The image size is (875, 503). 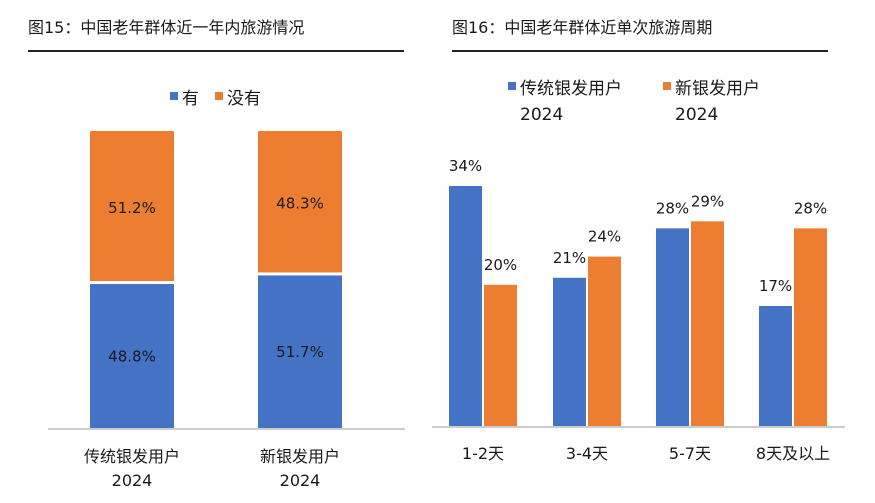 I want to click on left-category-label: 新银发用户 2024, so click(x=300, y=468).